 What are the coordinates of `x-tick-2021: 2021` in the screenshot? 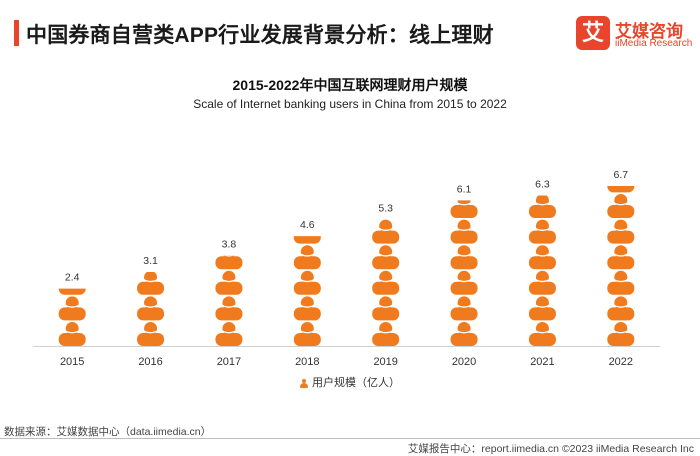 It's located at (542, 362).